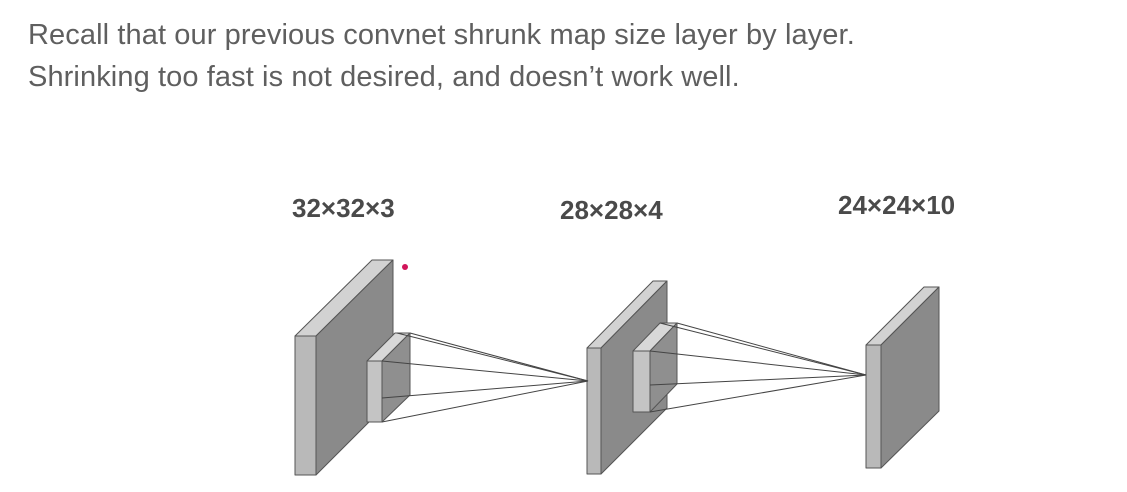 The height and width of the screenshot is (492, 1127). I want to click on layer-label-conv2: 24×24×10, so click(897, 205).